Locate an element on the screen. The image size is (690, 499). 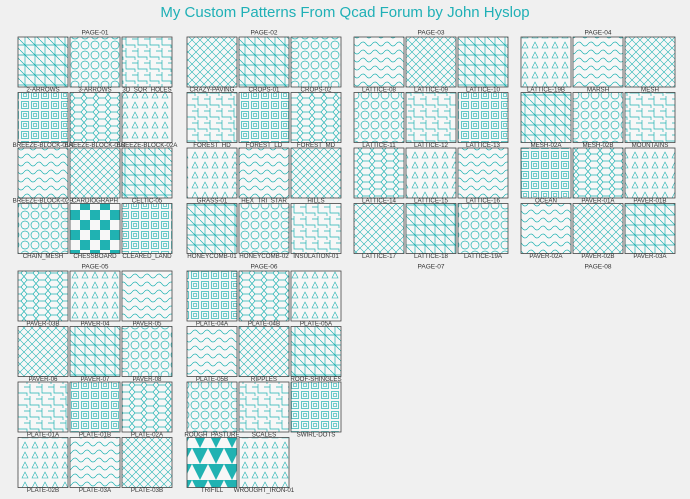
page-label: PAGE-02 is located at coordinates (264, 33).